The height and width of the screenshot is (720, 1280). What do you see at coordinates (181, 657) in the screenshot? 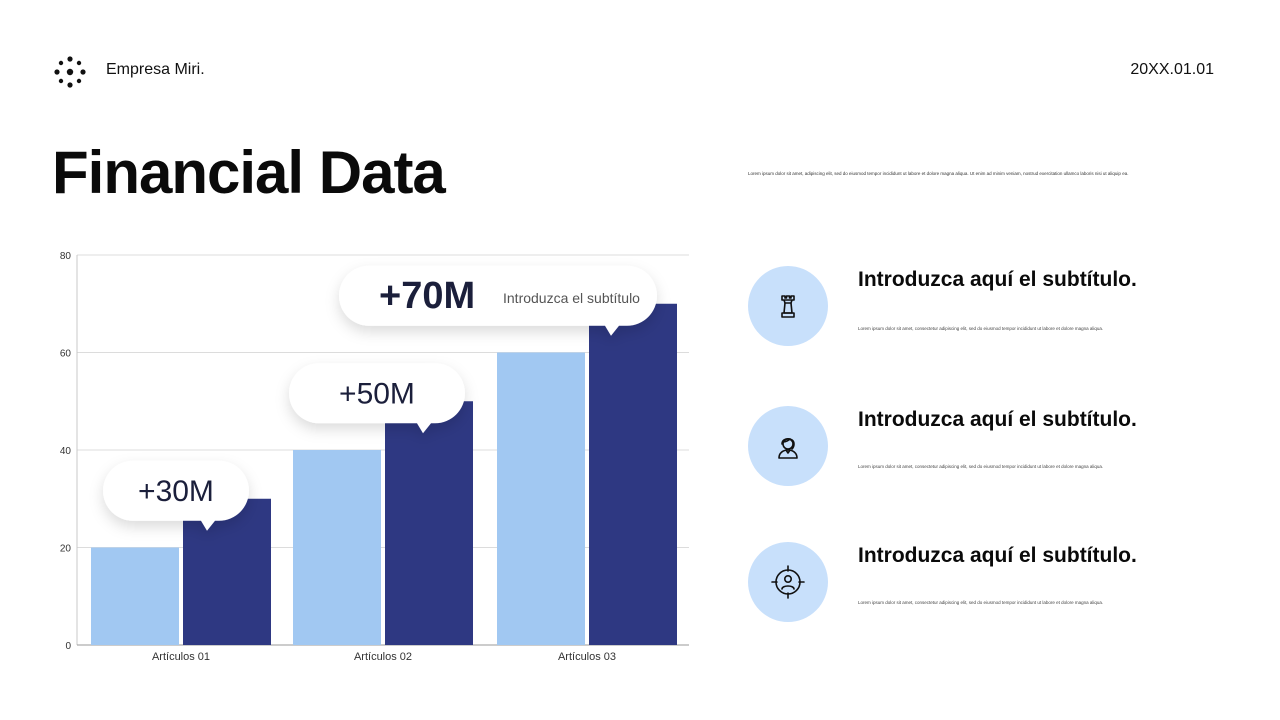
I see `x-tick-label: Artículos 01` at bounding box center [181, 657].